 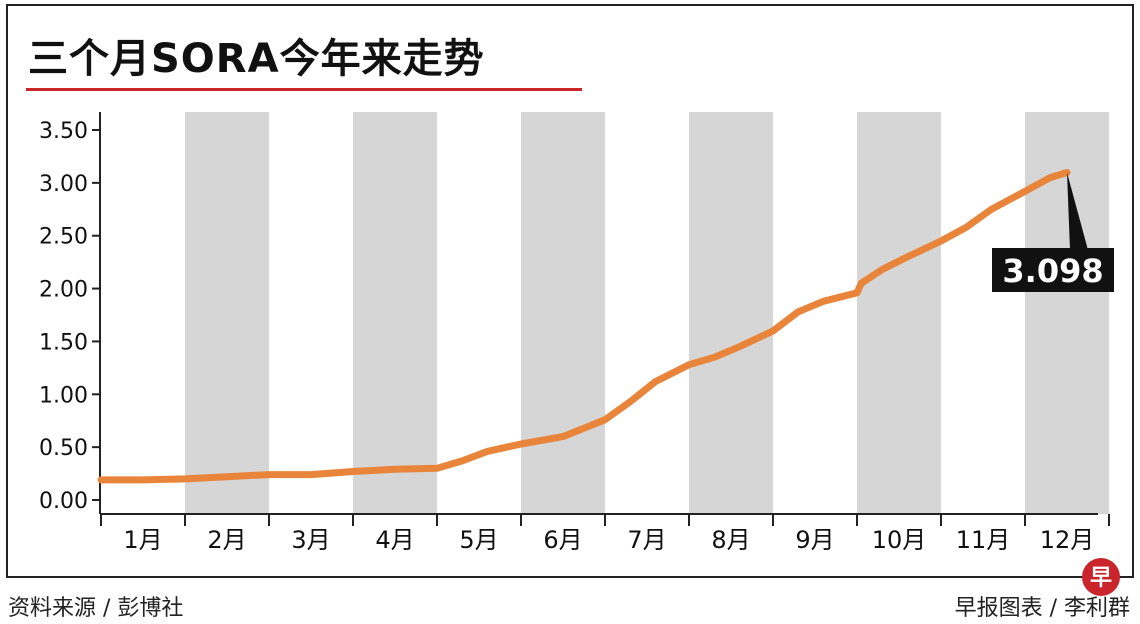 I want to click on y-tick-label: 3.00, so click(x=63, y=184).